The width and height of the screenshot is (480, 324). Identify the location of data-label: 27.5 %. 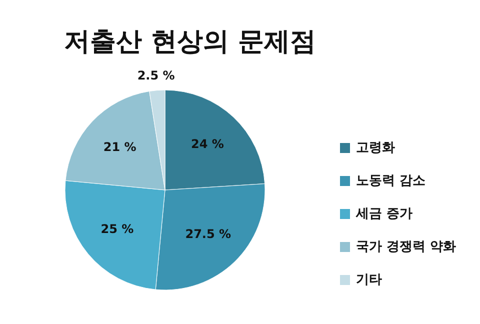
(208, 233).